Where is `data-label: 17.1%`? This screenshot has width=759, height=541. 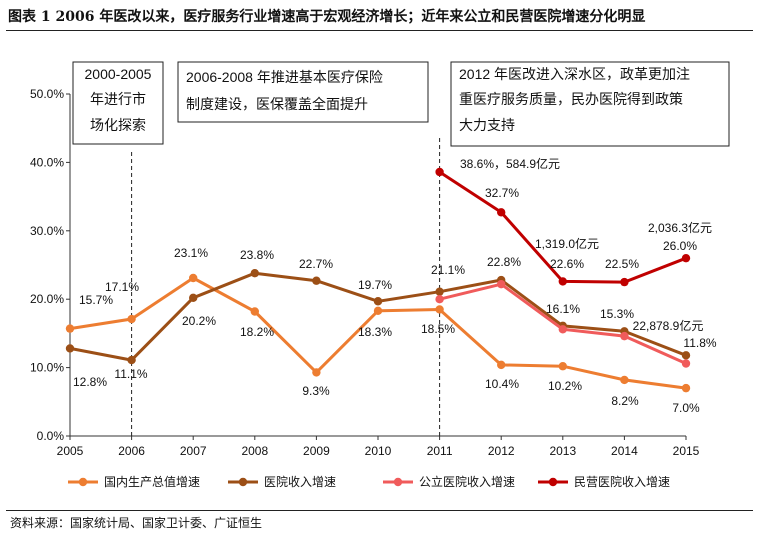 data-label: 17.1% is located at coordinates (122, 287).